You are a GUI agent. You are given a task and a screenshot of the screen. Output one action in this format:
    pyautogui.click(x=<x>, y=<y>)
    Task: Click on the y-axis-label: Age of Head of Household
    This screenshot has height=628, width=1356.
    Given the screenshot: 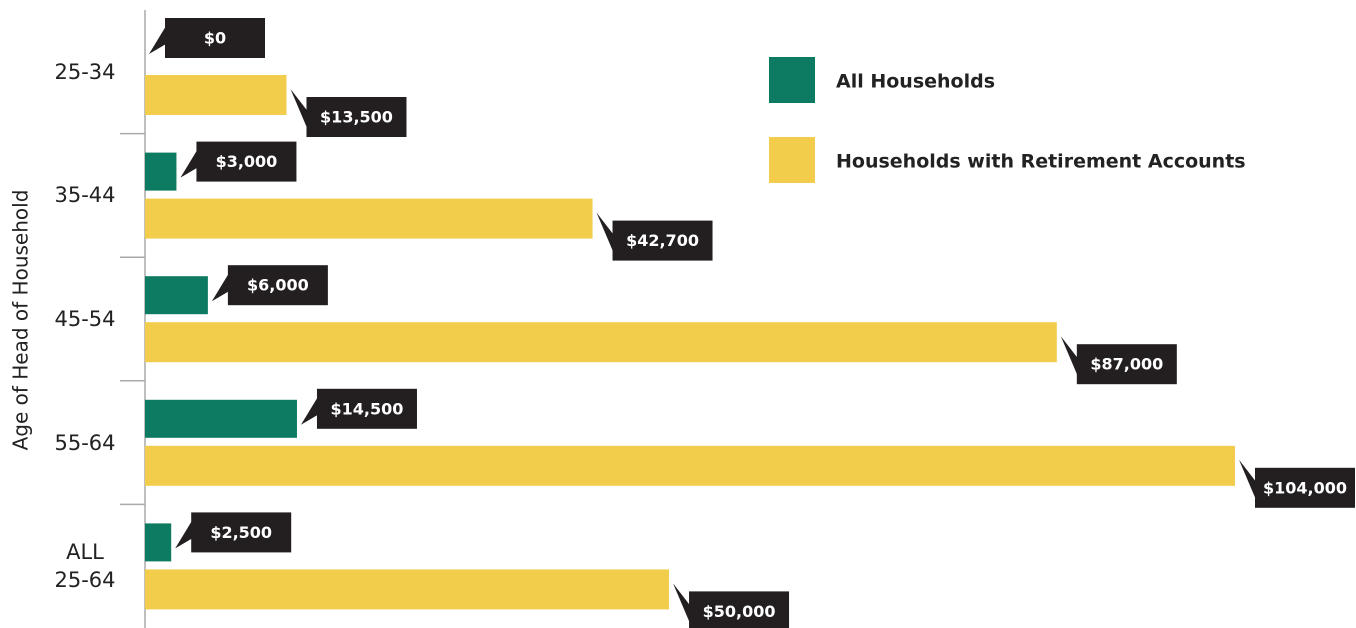 What is the action you would take?
    pyautogui.click(x=21, y=320)
    